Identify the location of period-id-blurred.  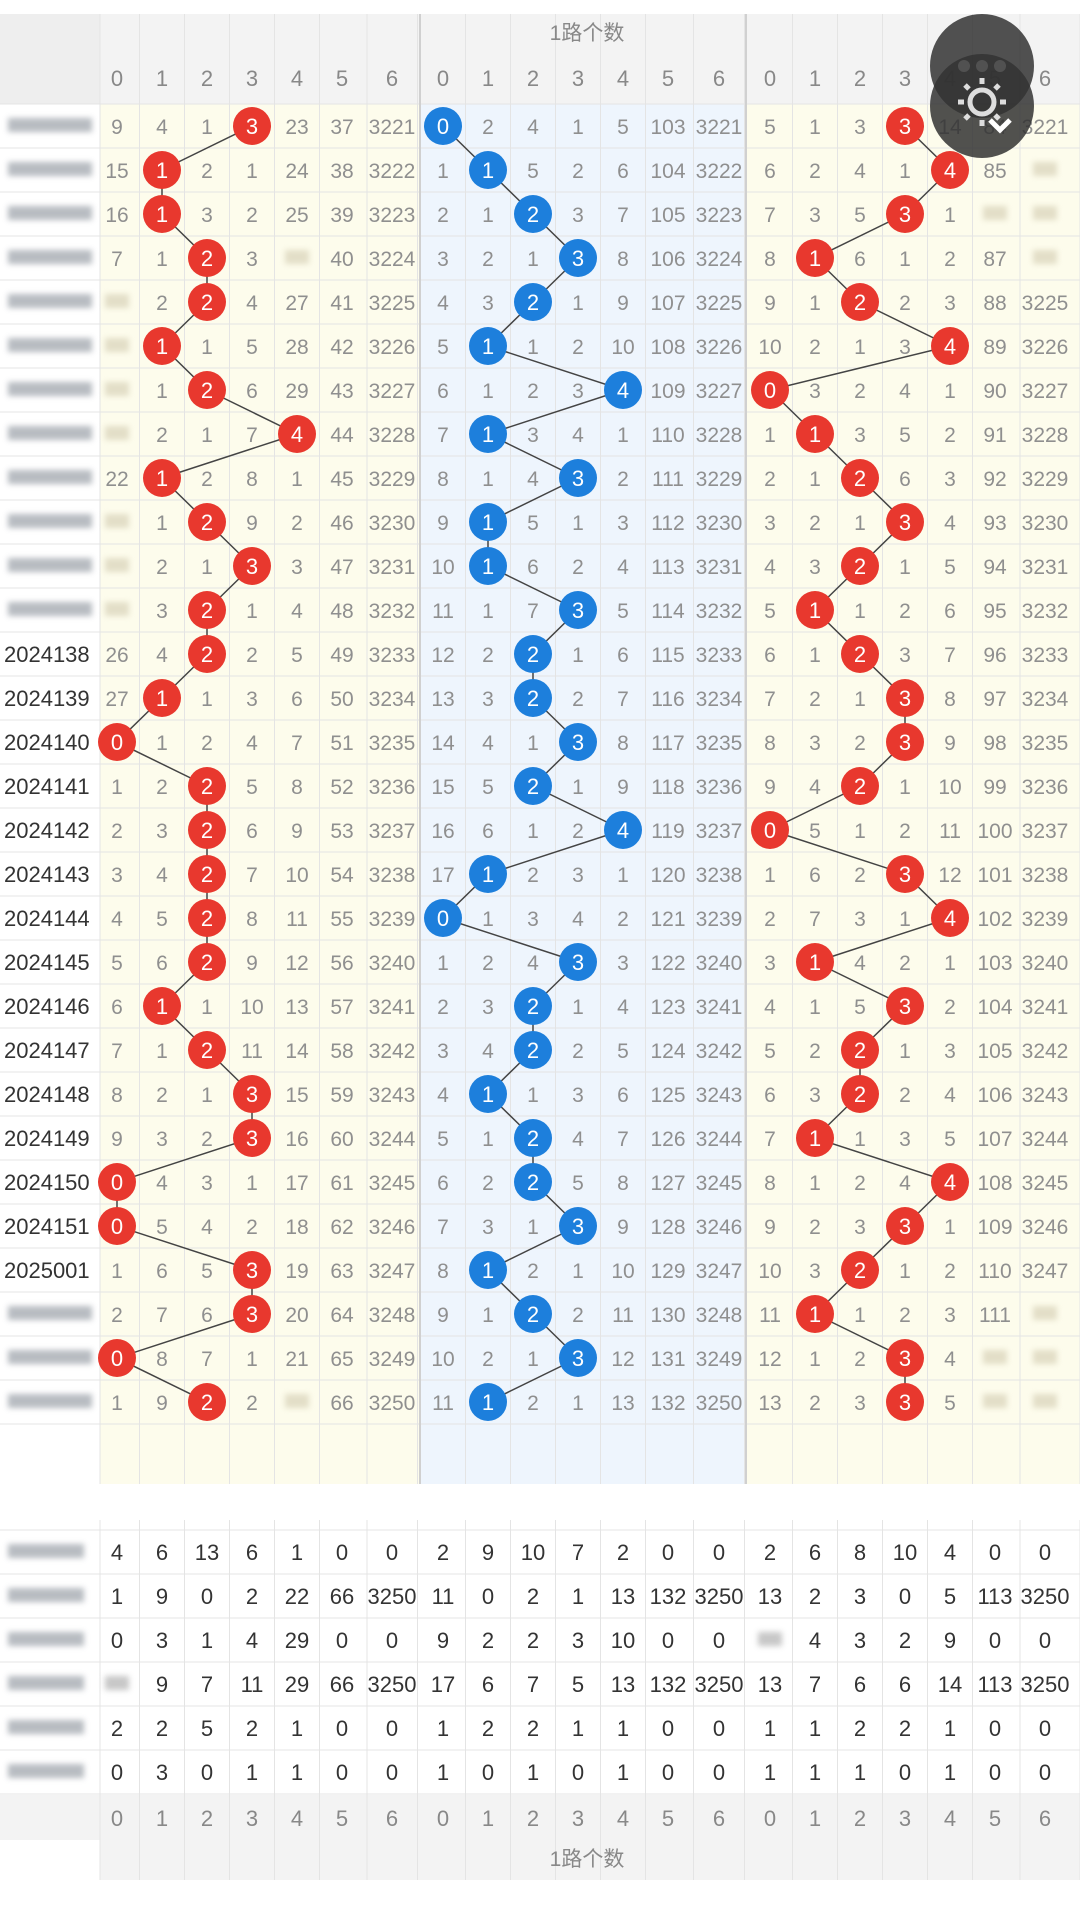
(50, 1357).